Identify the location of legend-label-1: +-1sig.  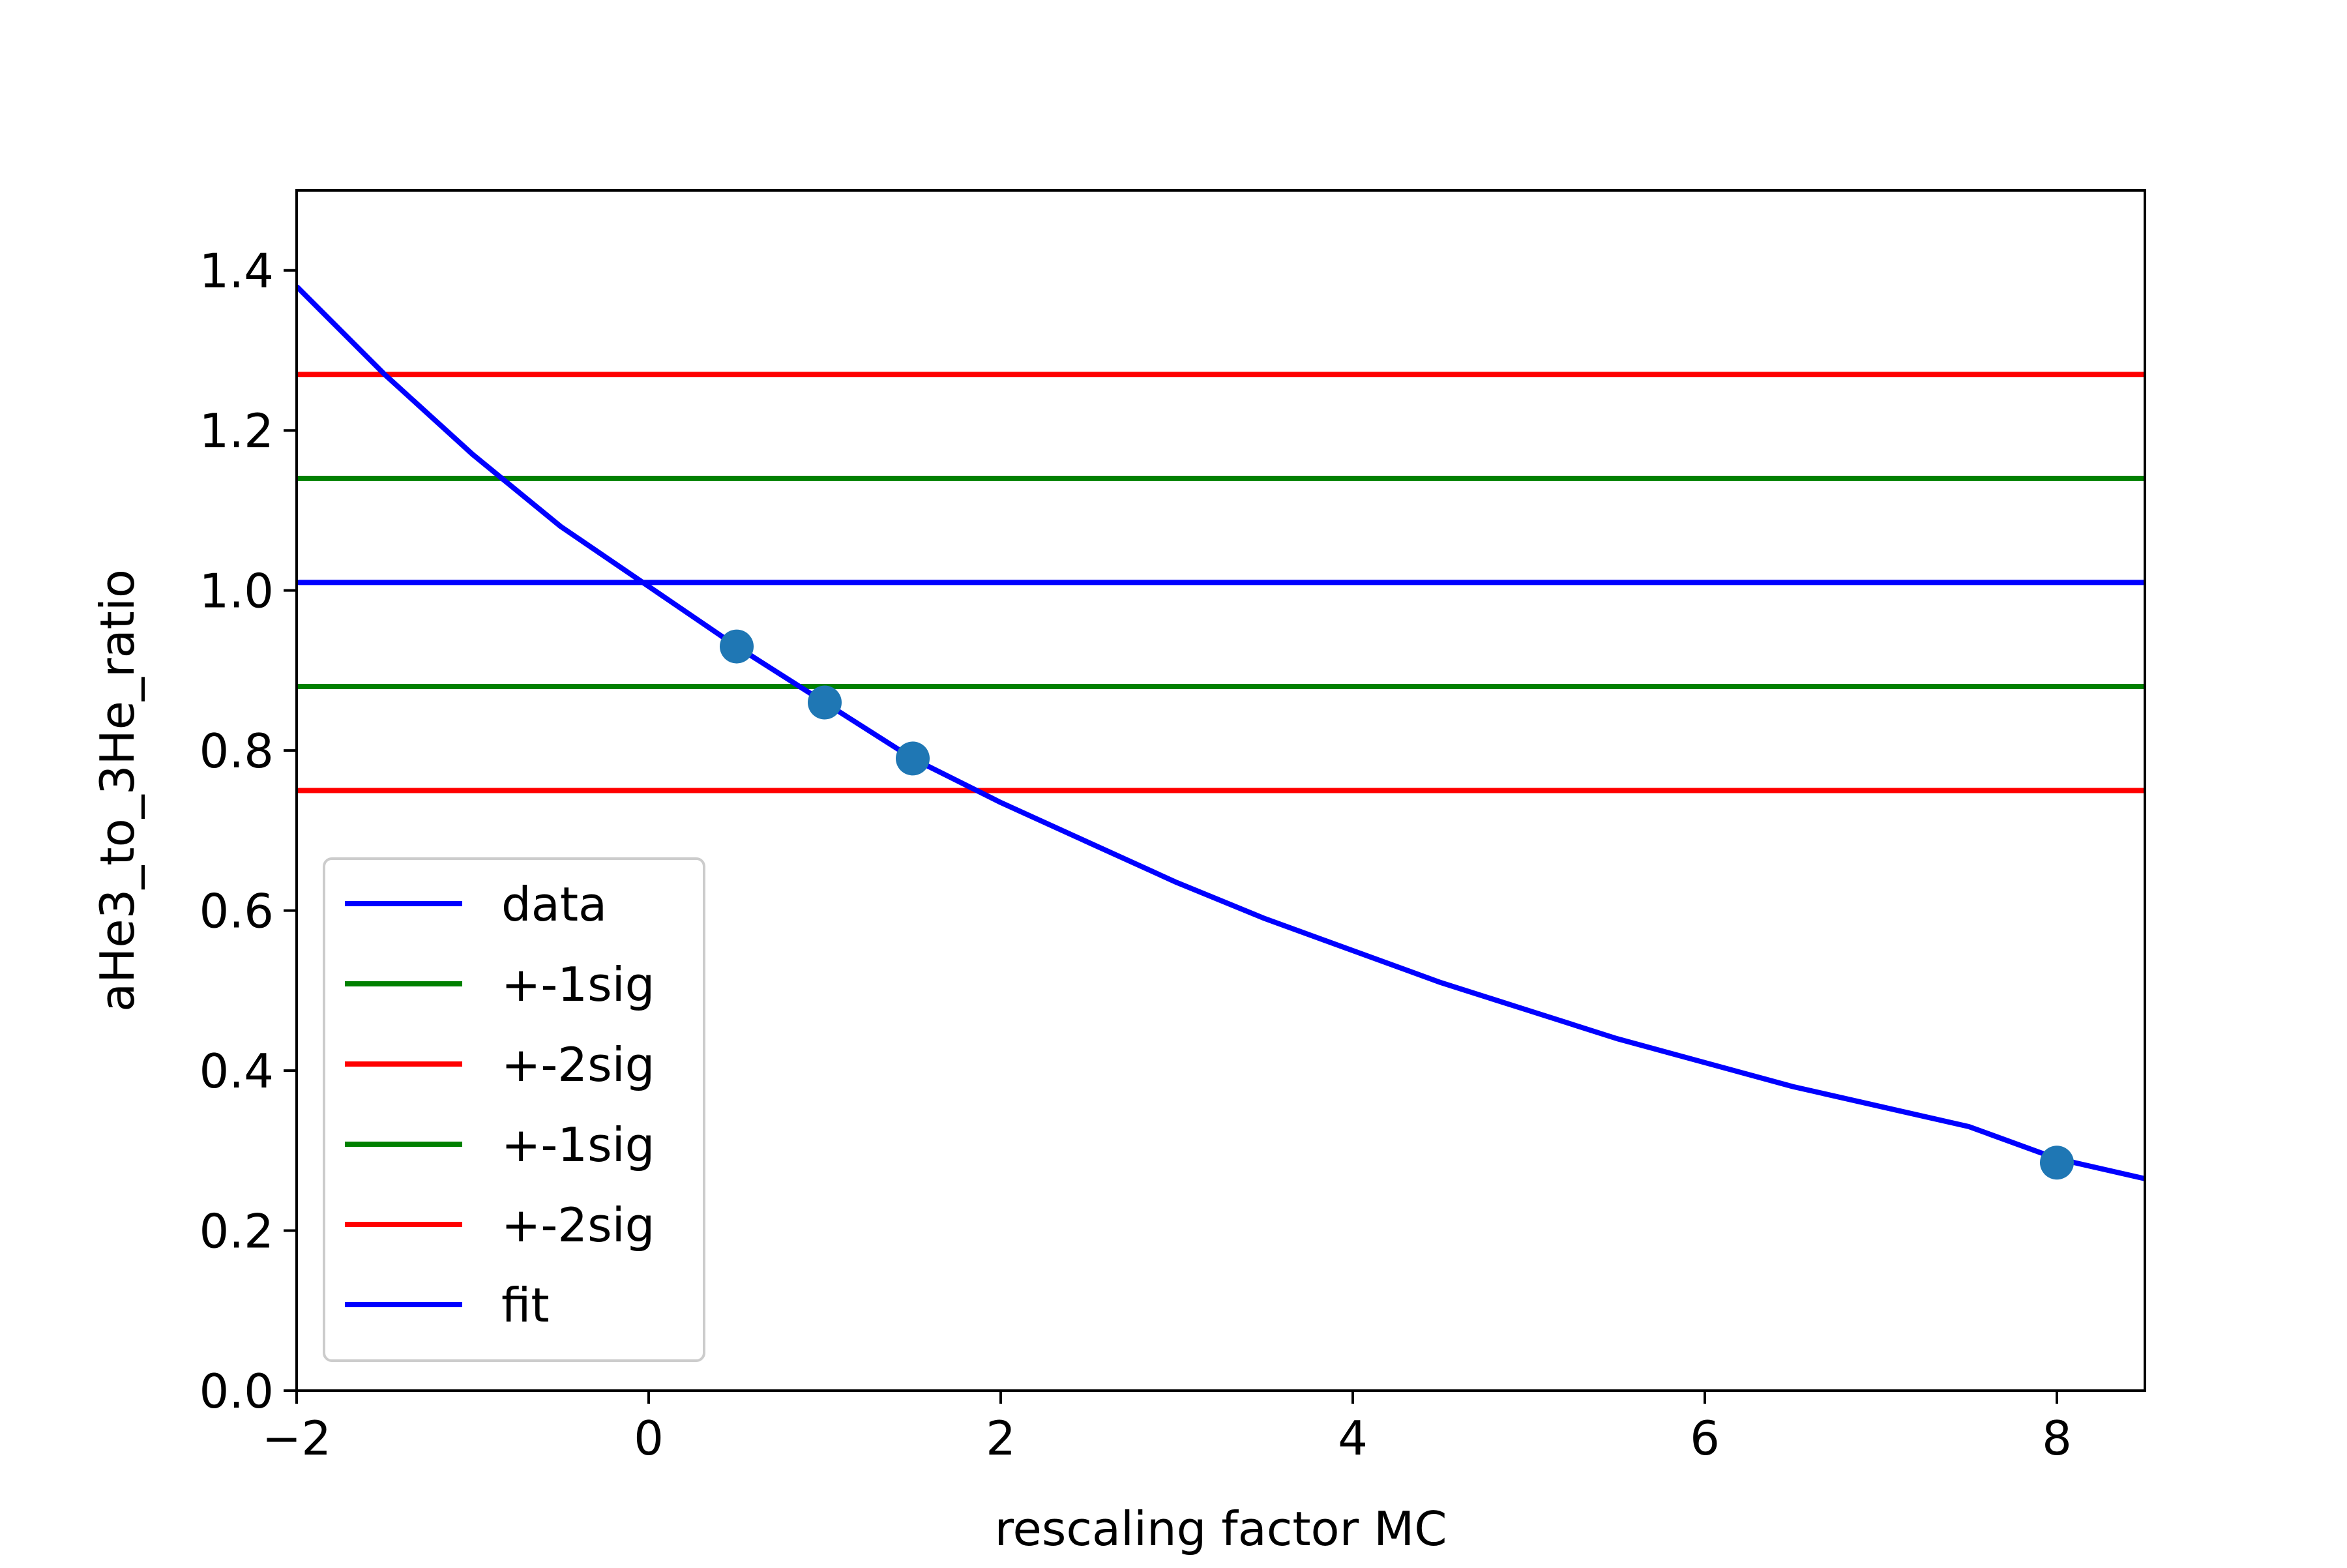
(578, 985).